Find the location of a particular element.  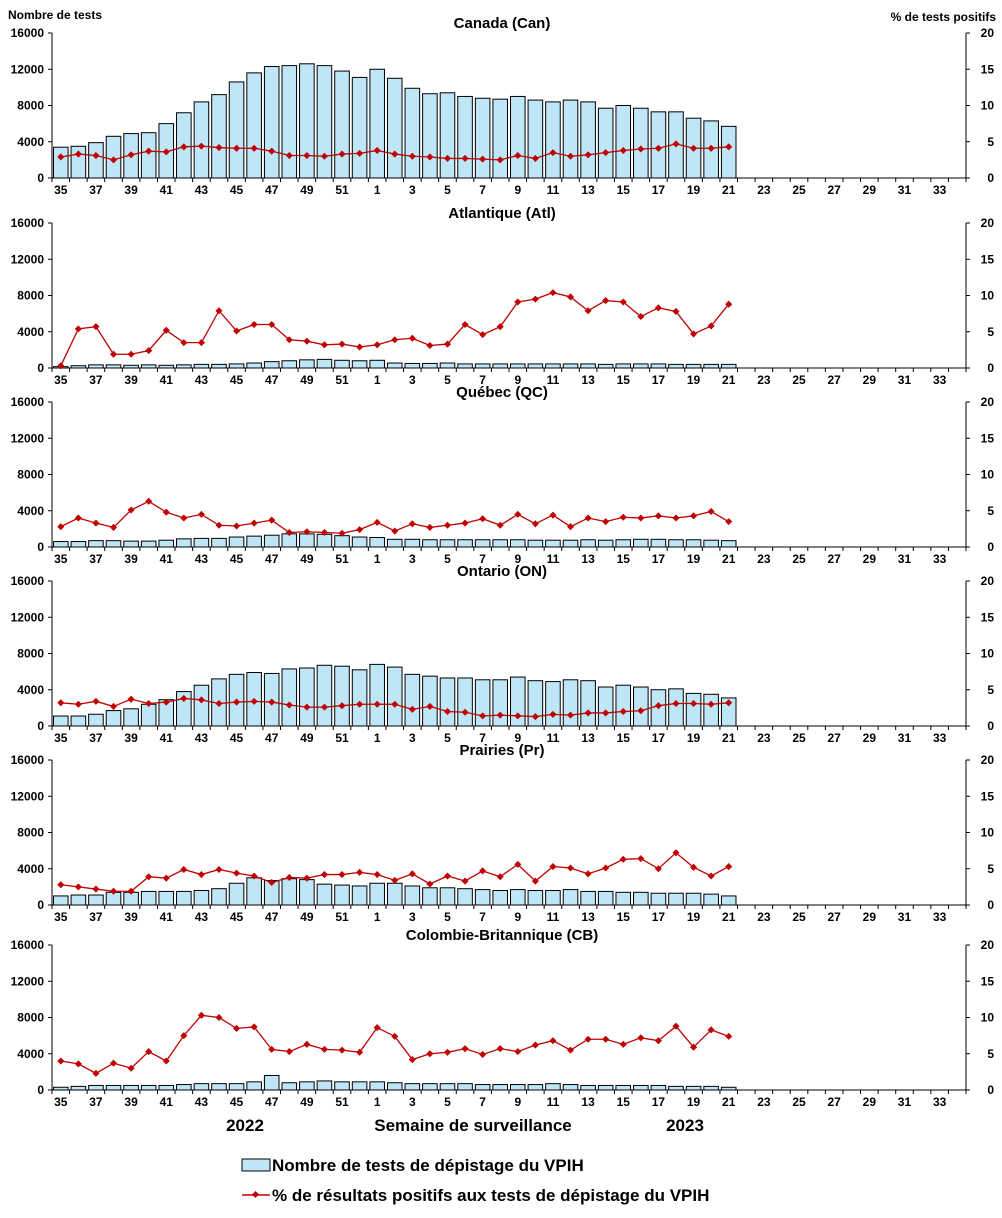

x-tick-label: 11 is located at coordinates (553, 1102).